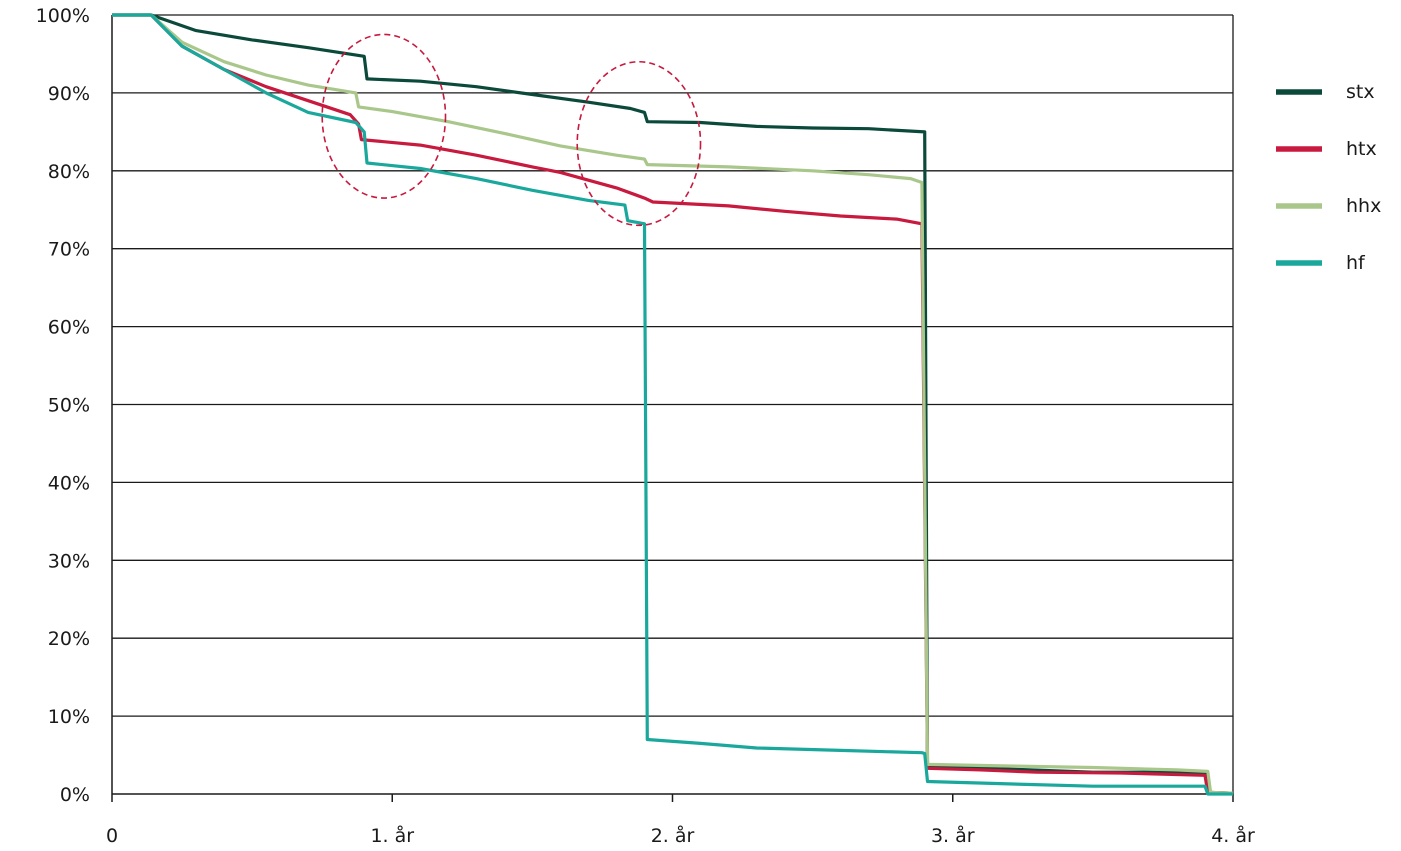  Describe the element at coordinates (69, 406) in the screenshot. I see `y-tick-label: 50%` at that location.